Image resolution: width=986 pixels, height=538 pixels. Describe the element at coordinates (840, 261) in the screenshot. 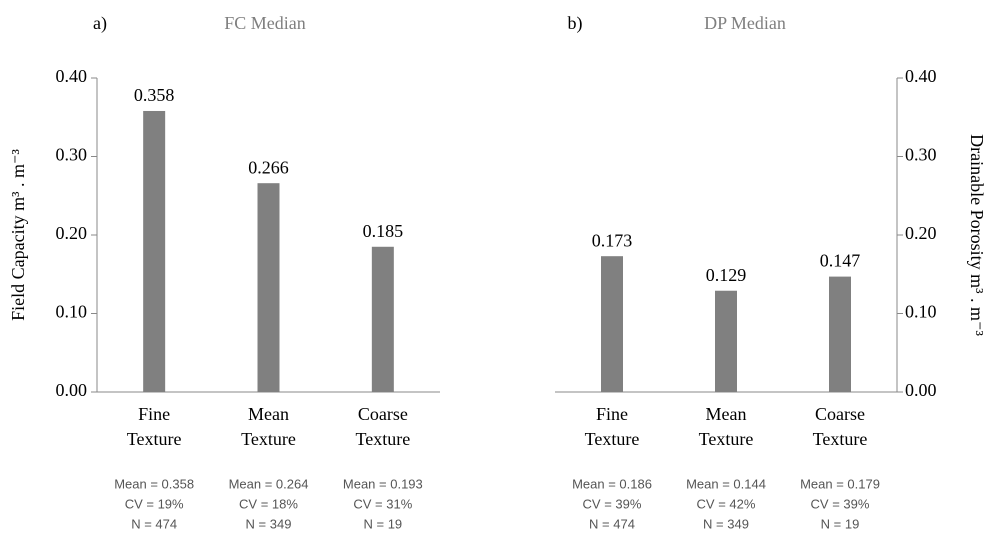

I see `value-label: 0.147` at that location.